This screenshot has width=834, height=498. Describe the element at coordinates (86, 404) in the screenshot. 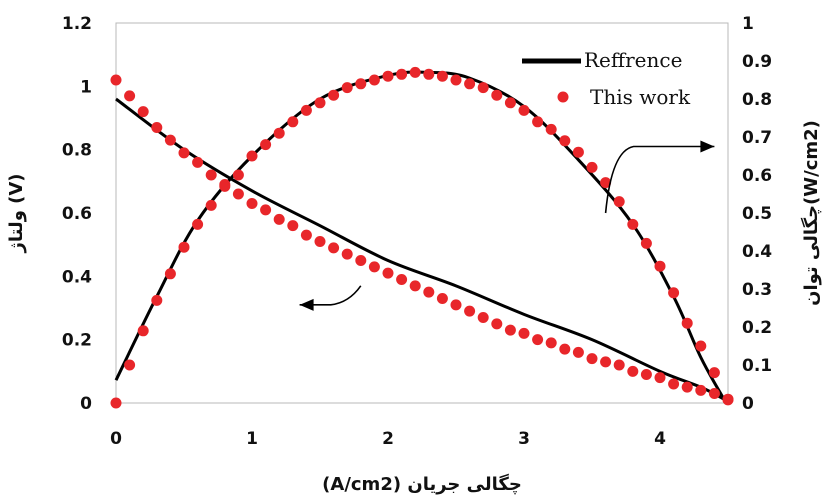

I see `y-left-tick-label: 0` at that location.